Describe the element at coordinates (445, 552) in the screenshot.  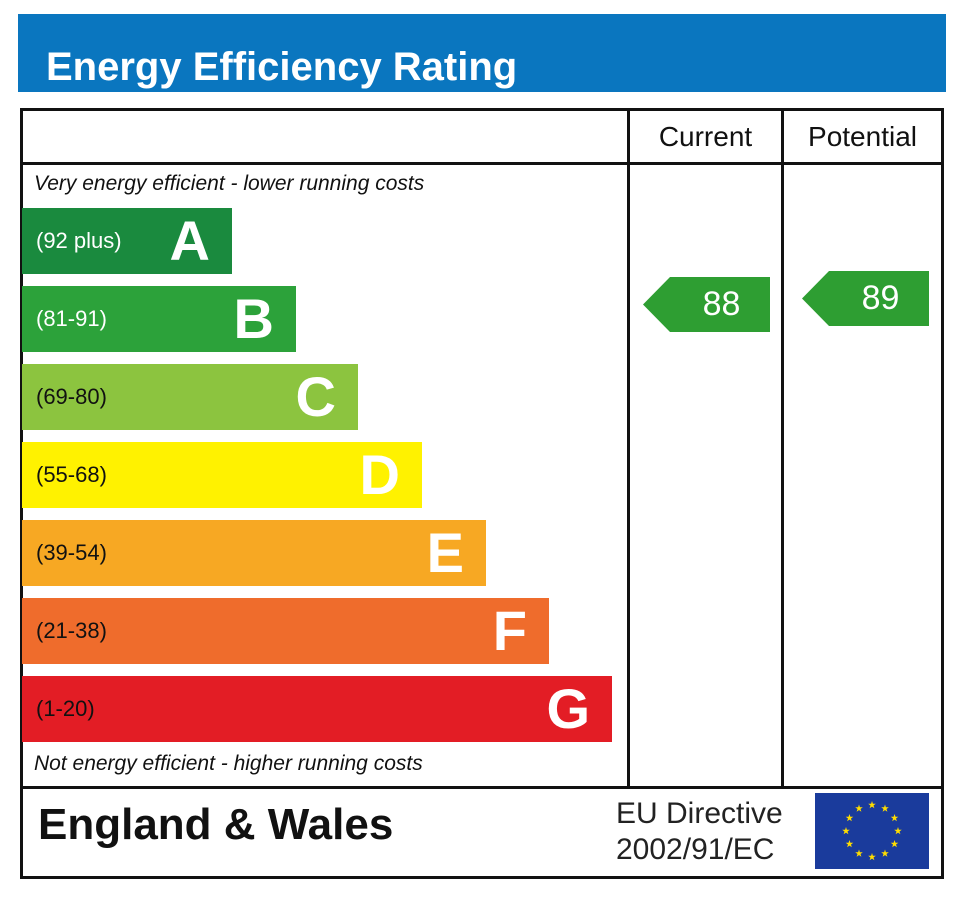
I see `band-letter: E` at that location.